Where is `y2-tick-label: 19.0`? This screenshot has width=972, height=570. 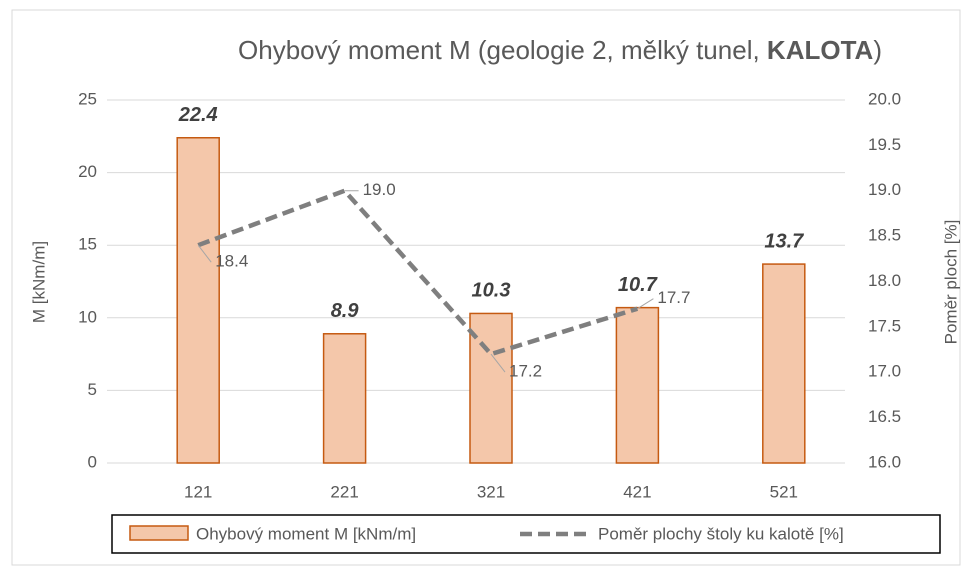
y2-tick-label: 19.0 is located at coordinates (884, 189).